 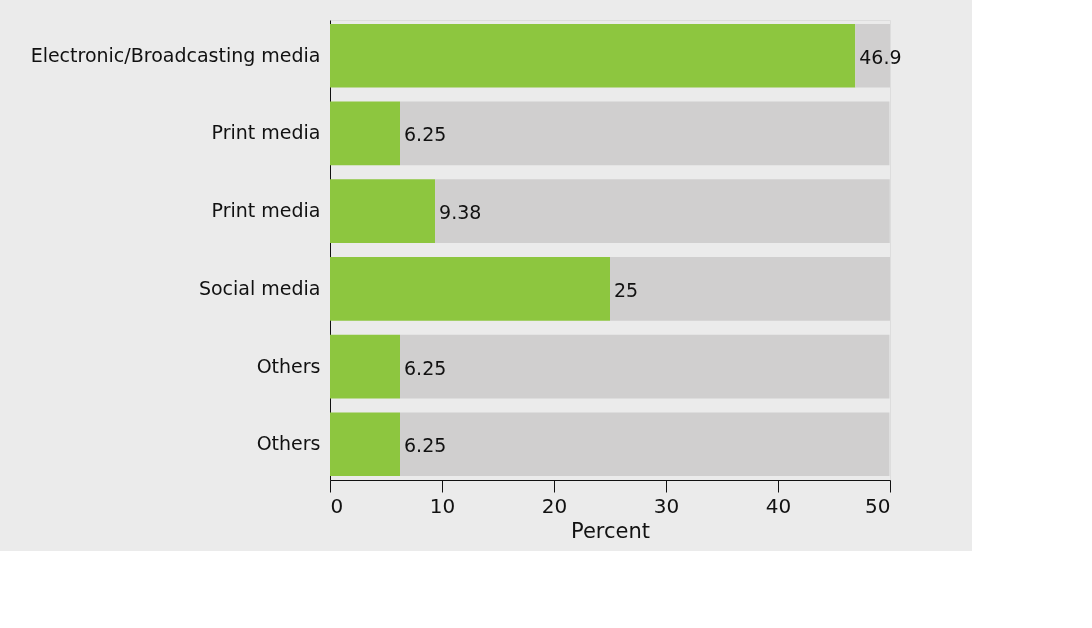 What do you see at coordinates (460, 212) in the screenshot?
I see `data-label: 9.38` at bounding box center [460, 212].